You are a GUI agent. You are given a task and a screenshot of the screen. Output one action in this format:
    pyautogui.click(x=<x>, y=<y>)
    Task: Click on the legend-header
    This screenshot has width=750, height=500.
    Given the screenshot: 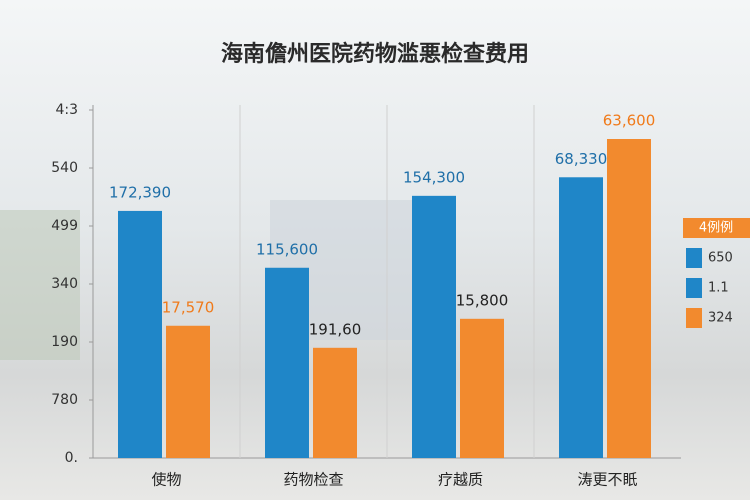 What is the action you would take?
    pyautogui.click(x=716, y=228)
    